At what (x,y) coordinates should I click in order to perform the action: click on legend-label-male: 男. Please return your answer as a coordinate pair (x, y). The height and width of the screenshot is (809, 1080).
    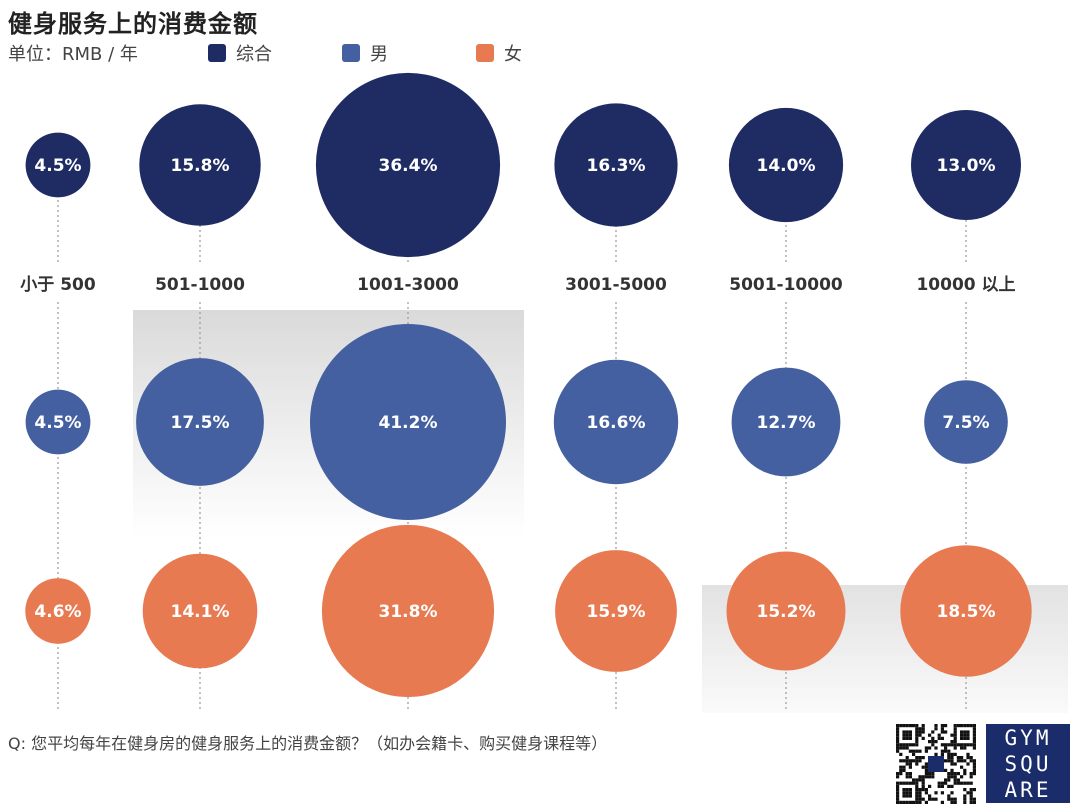
    Looking at the image, I should click on (379, 54).